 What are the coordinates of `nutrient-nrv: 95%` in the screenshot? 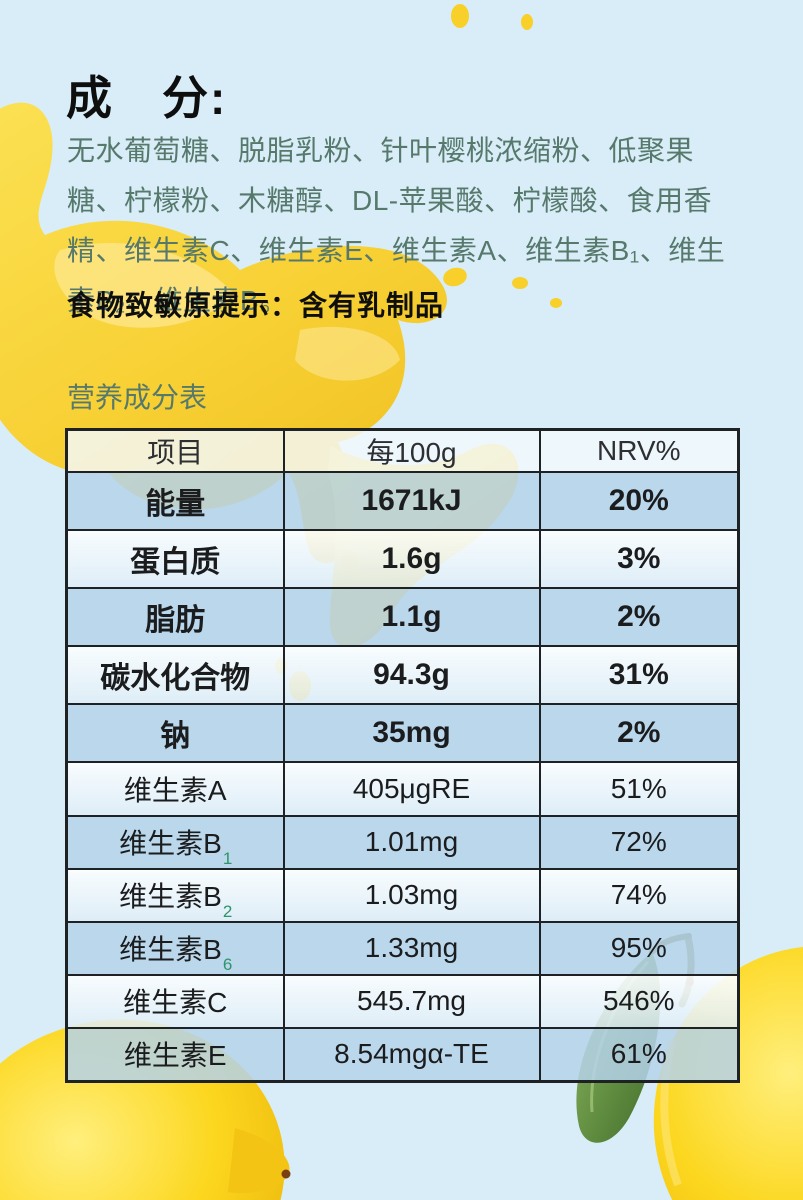 It's located at (639, 948).